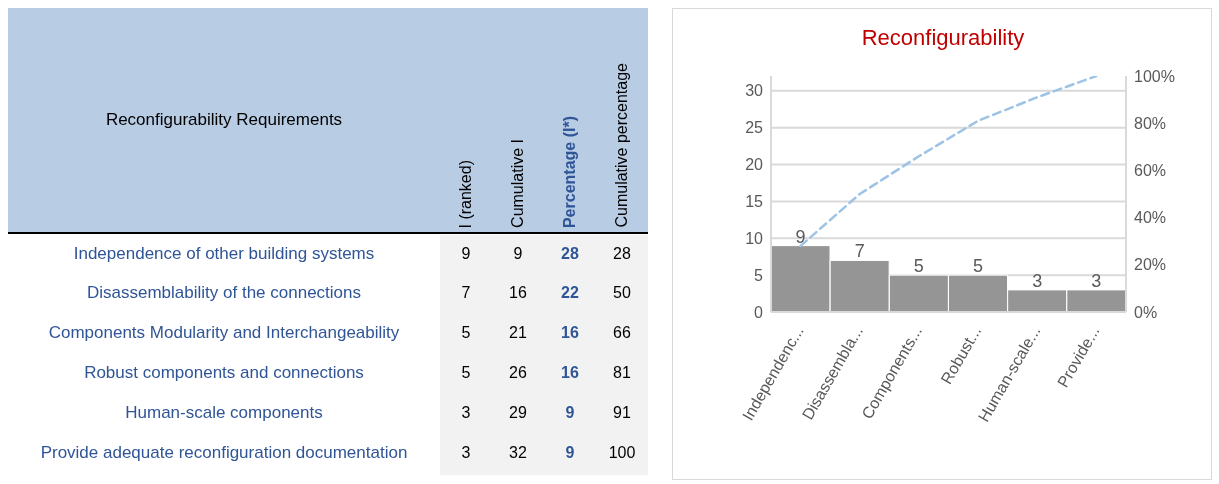 Image resolution: width=1219 pixels, height=484 pixels. I want to click on category-label: Disassemblability of the connections, so click(224, 293).